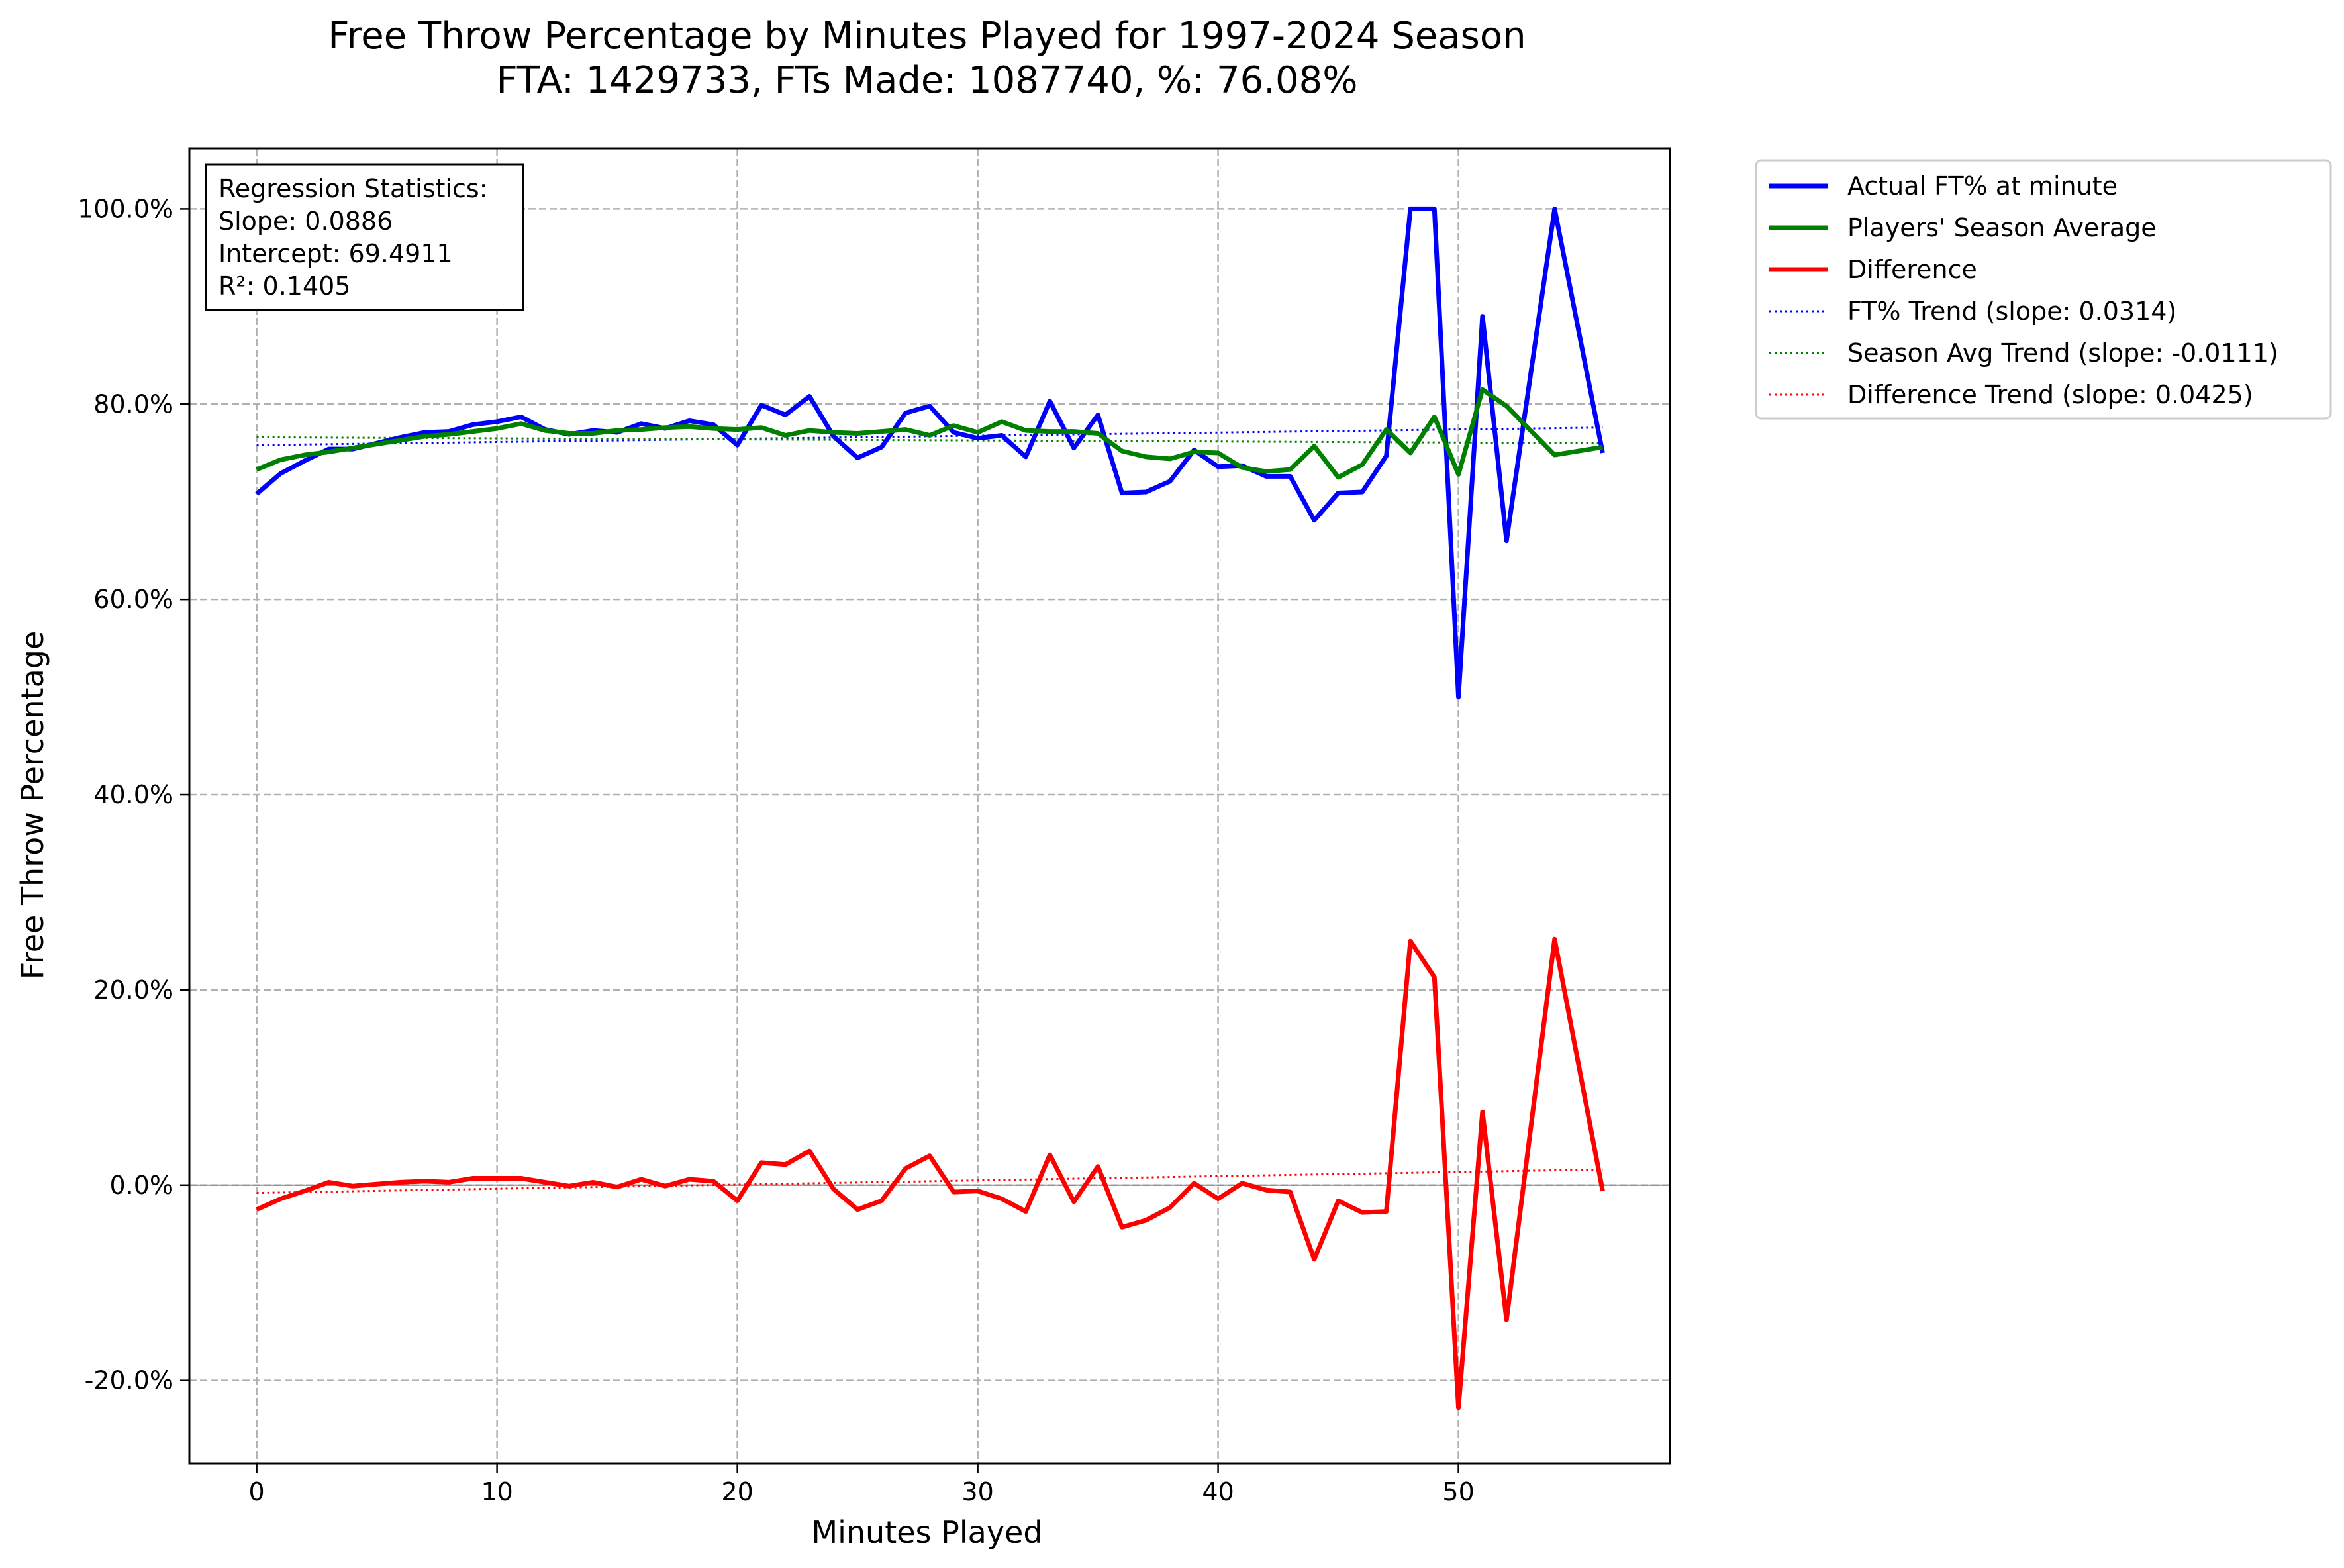 This screenshot has width=2344, height=1568. Describe the element at coordinates (353, 188) in the screenshot. I see `stats-line-title: Regression Statistics:` at that location.